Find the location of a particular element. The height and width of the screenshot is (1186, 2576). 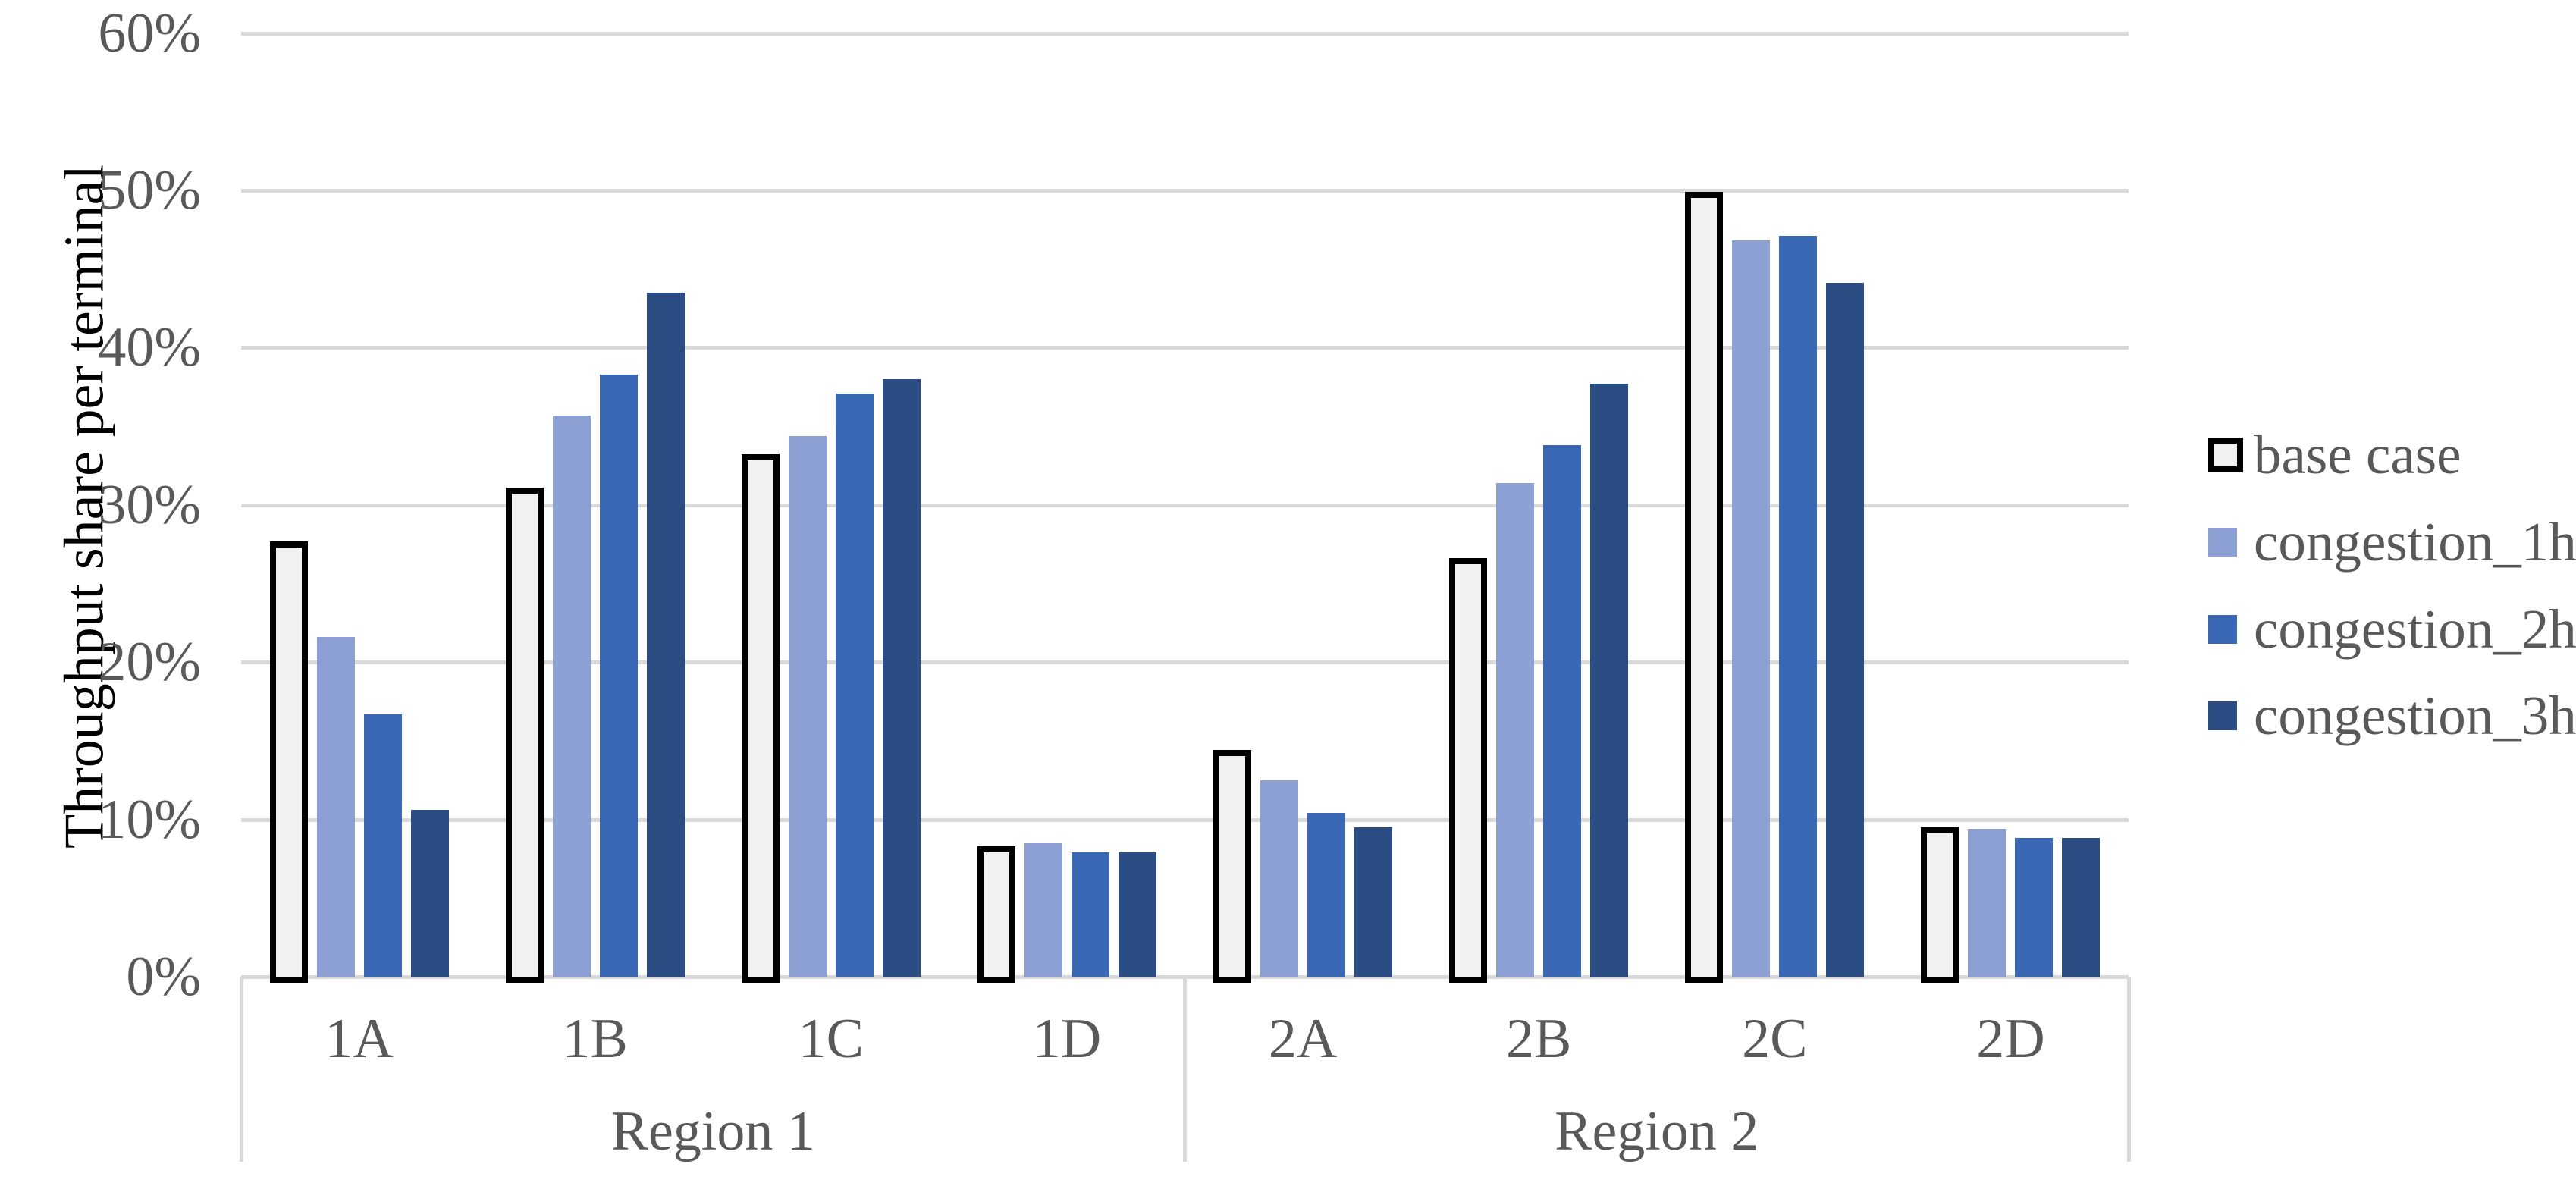

bar-1C-base-case is located at coordinates (760, 718).